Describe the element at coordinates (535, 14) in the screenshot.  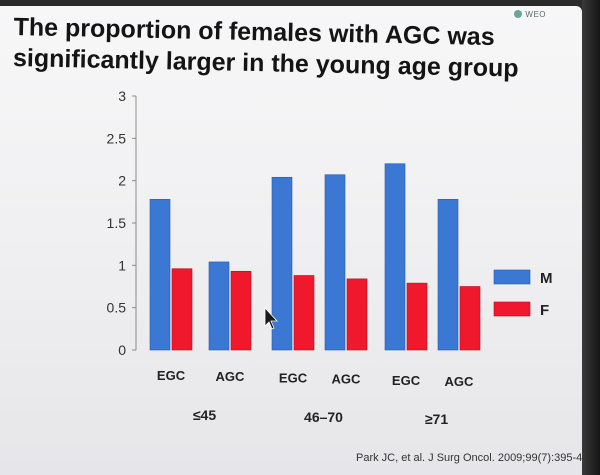
I see `logo-text: WEO` at that location.